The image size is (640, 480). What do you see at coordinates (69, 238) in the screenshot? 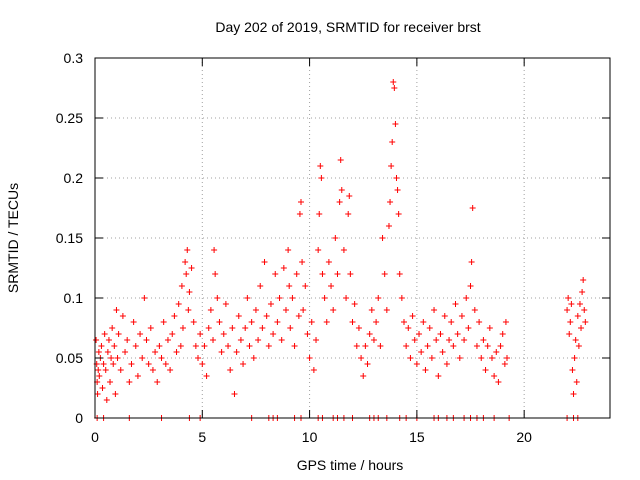
I see `y-tick-label: 0.15` at bounding box center [69, 238].